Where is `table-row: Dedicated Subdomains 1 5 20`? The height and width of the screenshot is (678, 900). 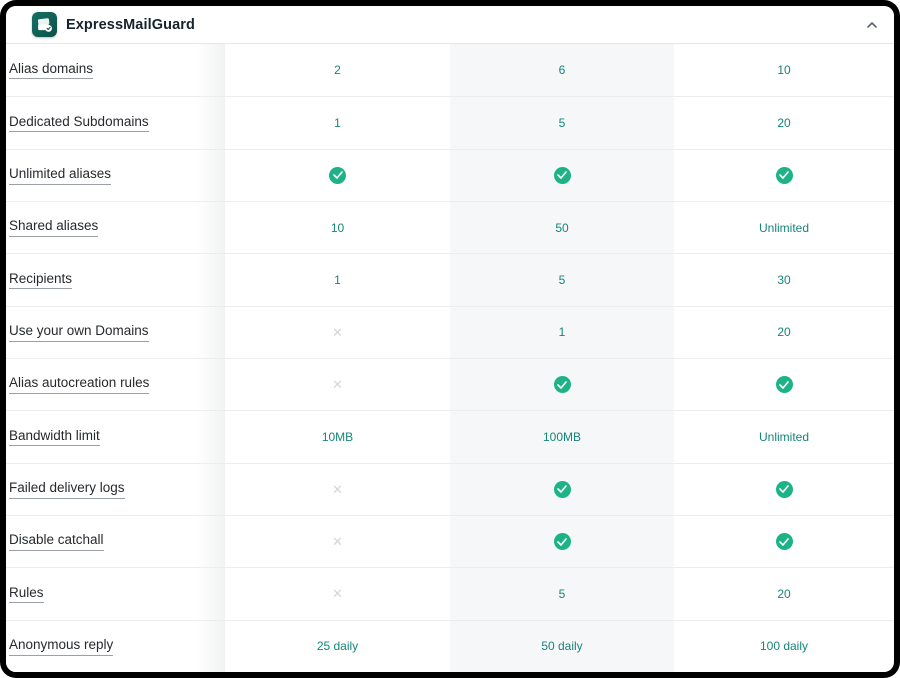
table-row: Dedicated Subdomains 1 5 20 is located at coordinates (450, 122).